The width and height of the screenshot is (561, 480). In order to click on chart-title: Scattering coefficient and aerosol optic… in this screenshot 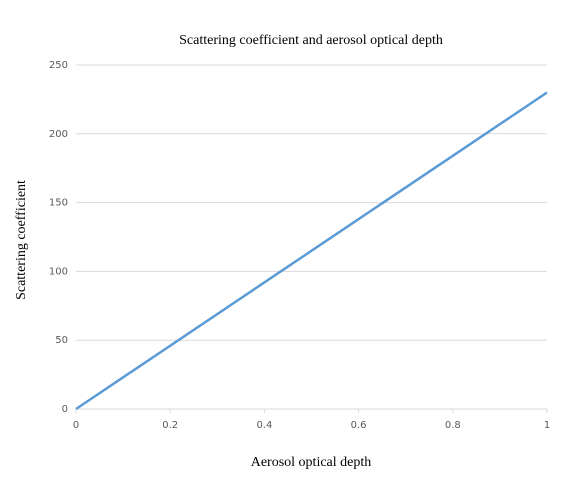, I will do `click(311, 40)`.